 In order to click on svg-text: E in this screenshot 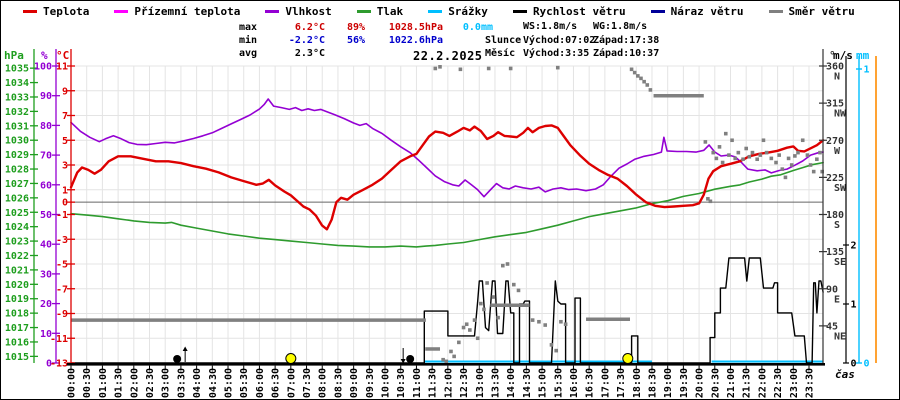, I will do `click(837, 299)`.